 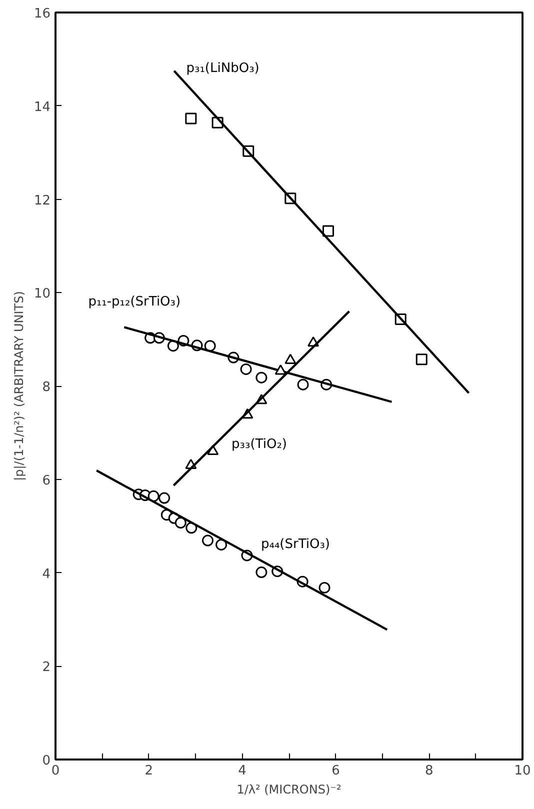 I want to click on text: p₃₁(LiNbO₃), so click(x=223, y=68).